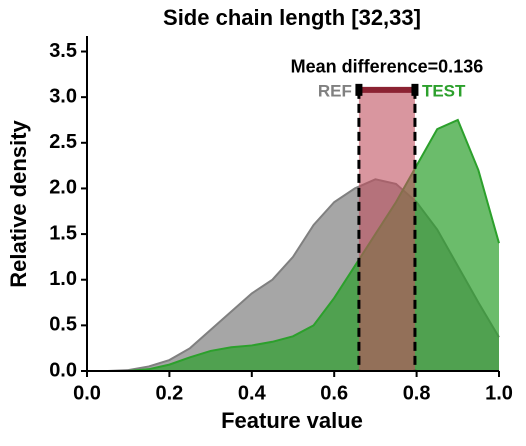  I want to click on y-tick-label: 0.0, so click(63, 370).